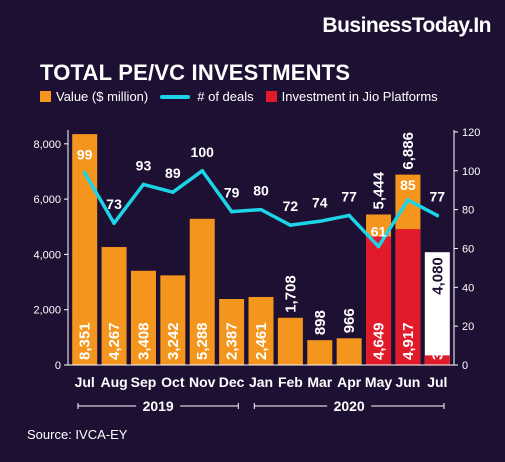 This screenshot has height=462, width=505. Describe the element at coordinates (261, 341) in the screenshot. I see `bar-value-label-6: 2,461` at that location.